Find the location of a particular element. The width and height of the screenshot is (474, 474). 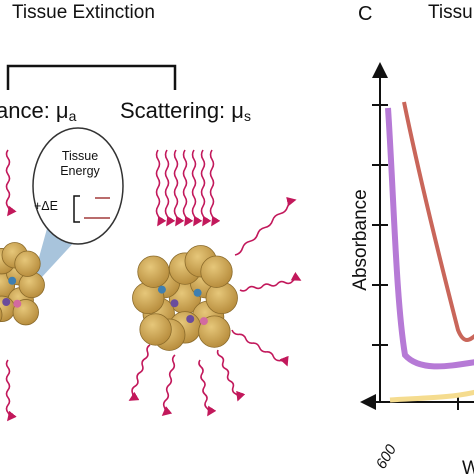

inset-delta: +ΔE is located at coordinates (46, 206).